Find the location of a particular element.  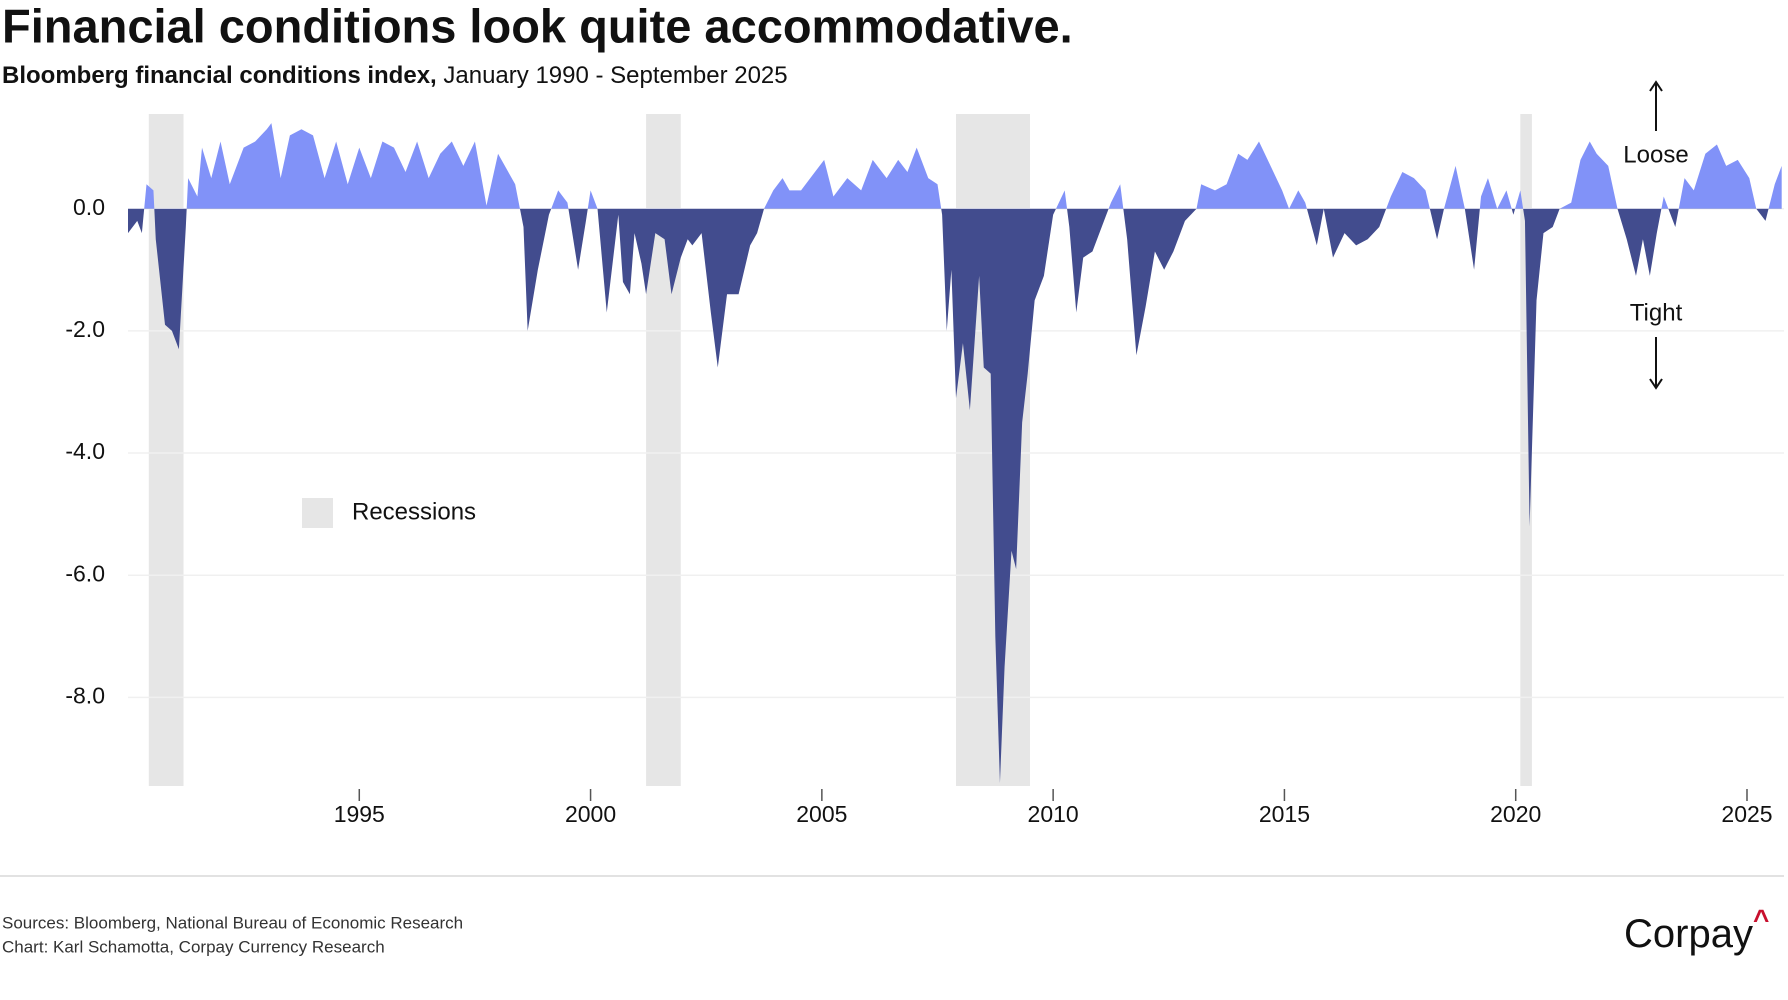

logo: Corpay^ is located at coordinates (1696, 929).